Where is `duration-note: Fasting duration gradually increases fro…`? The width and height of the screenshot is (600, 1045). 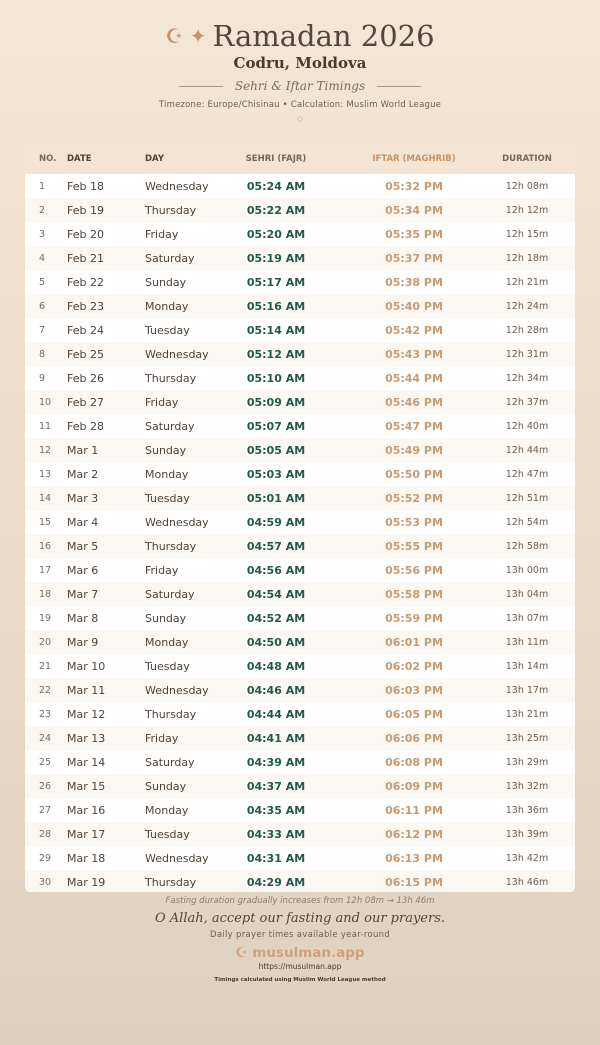 duration-note: Fasting duration gradually increases fro… is located at coordinates (300, 901).